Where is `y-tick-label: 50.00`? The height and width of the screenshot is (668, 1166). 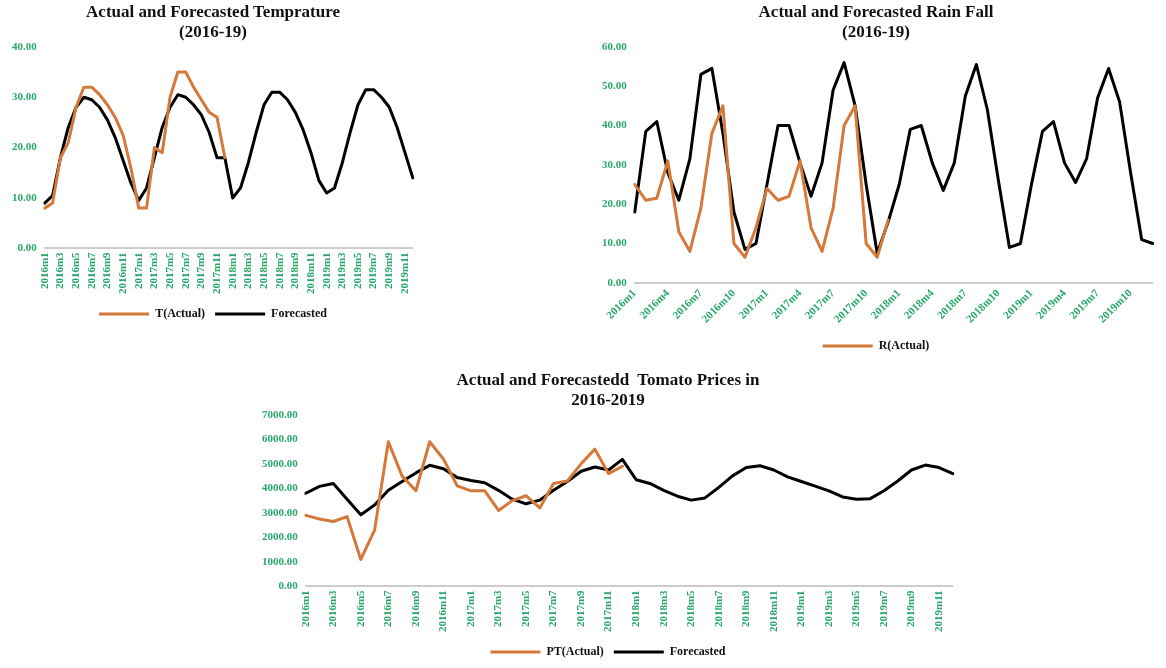
y-tick-label: 50.00 is located at coordinates (615, 84).